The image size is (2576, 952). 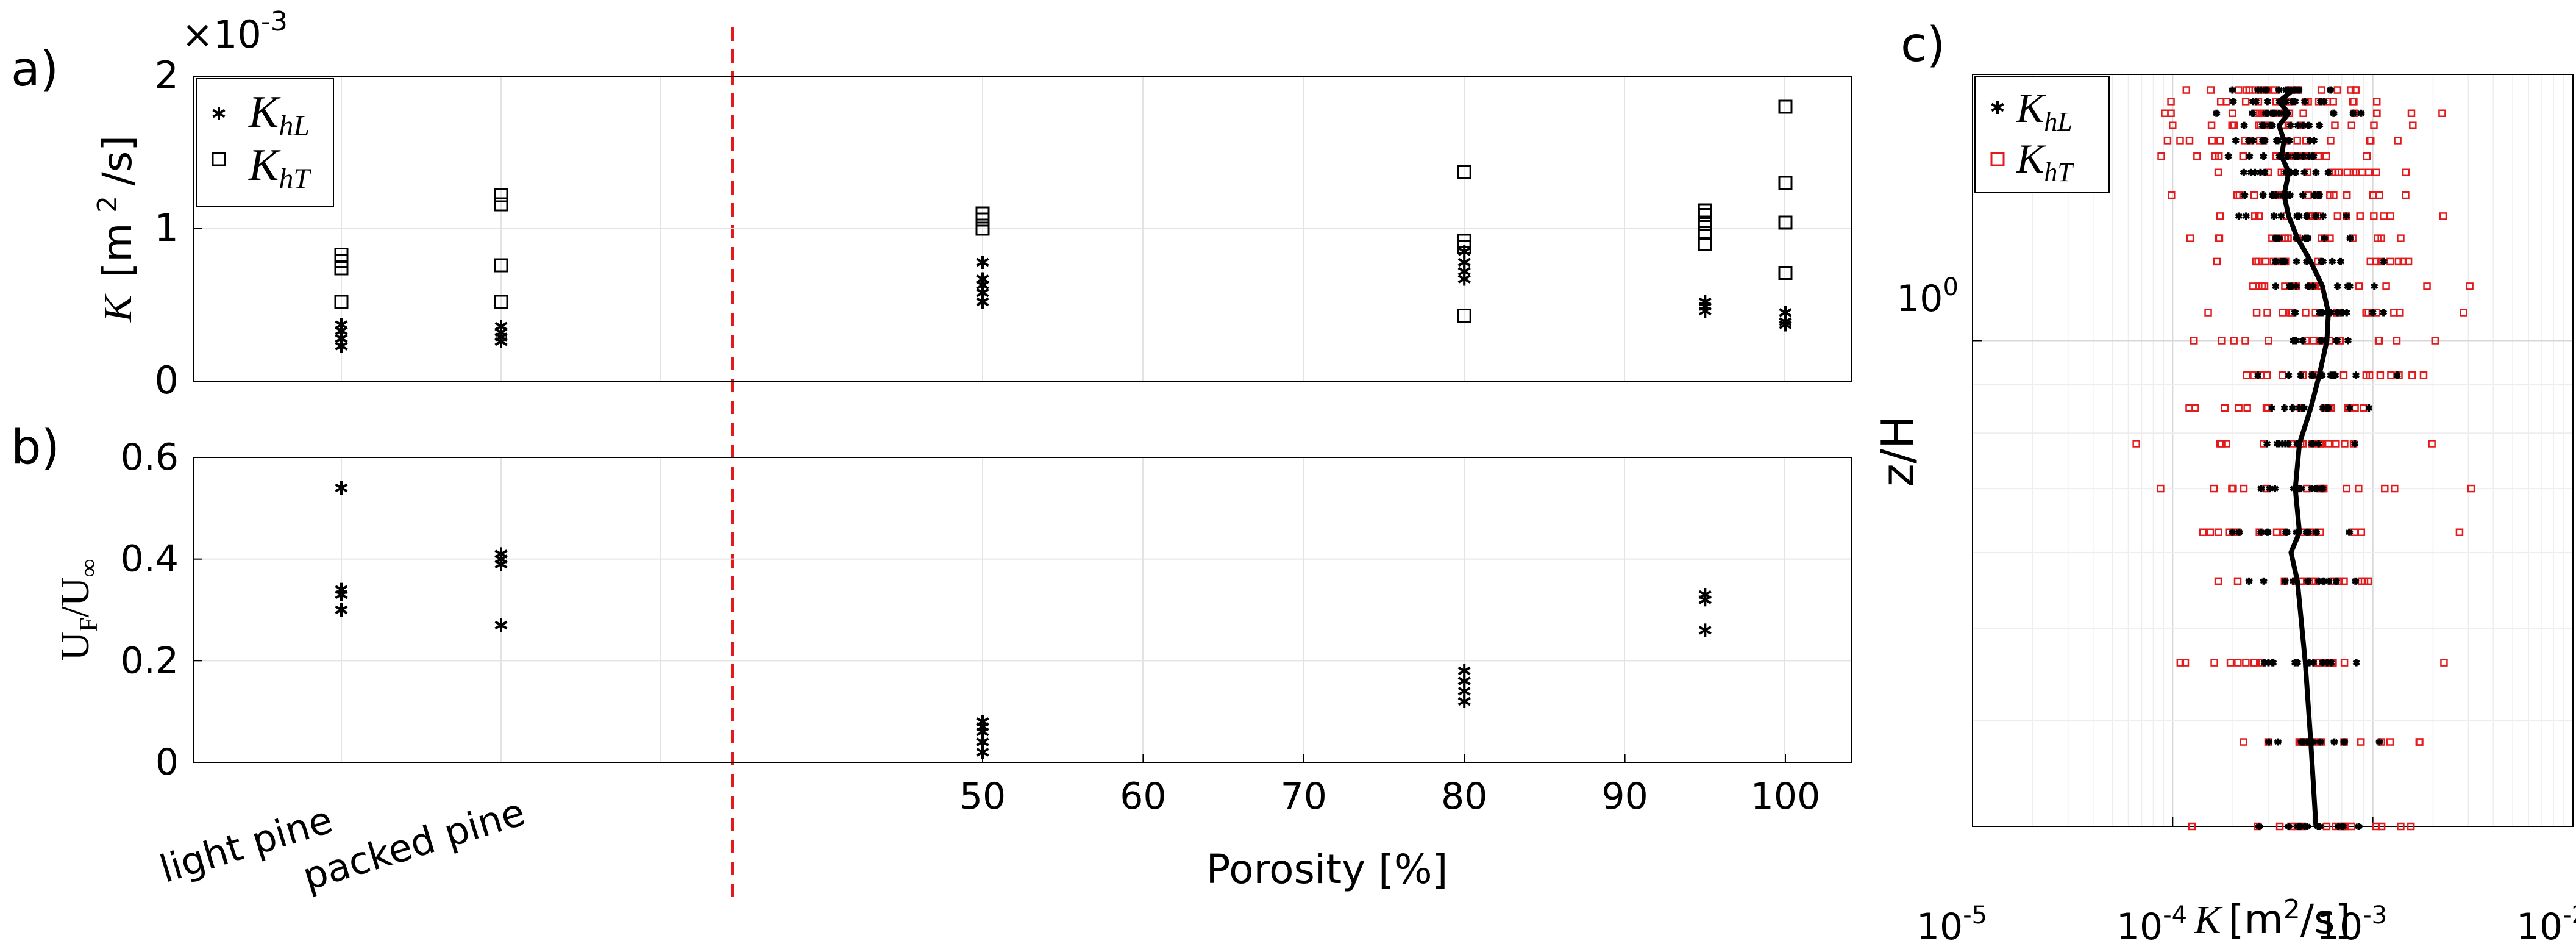 What do you see at coordinates (1786, 796) in the screenshot?
I see `xtick-label: 100` at bounding box center [1786, 796].